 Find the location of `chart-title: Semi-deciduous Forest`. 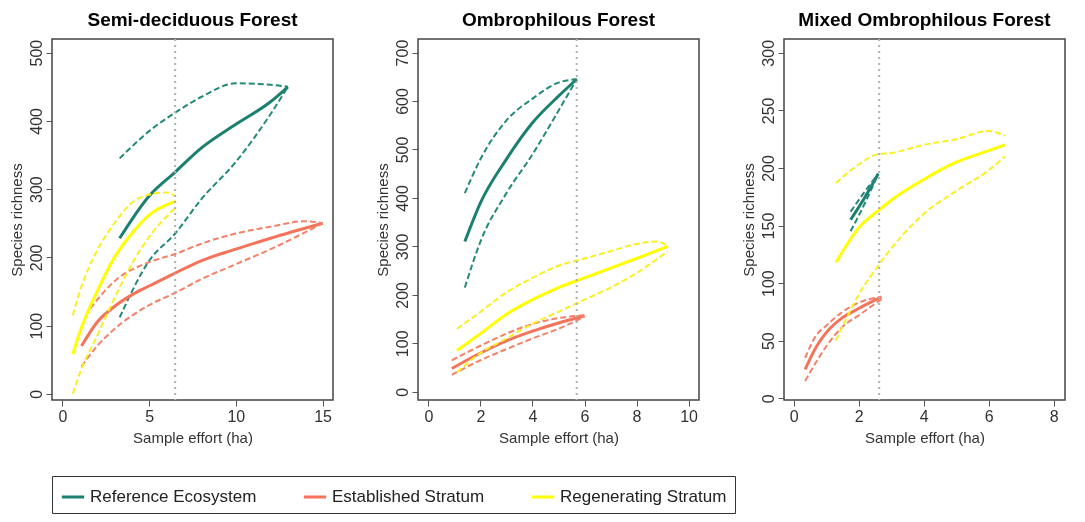

chart-title: Semi-deciduous Forest is located at coordinates (193, 19).